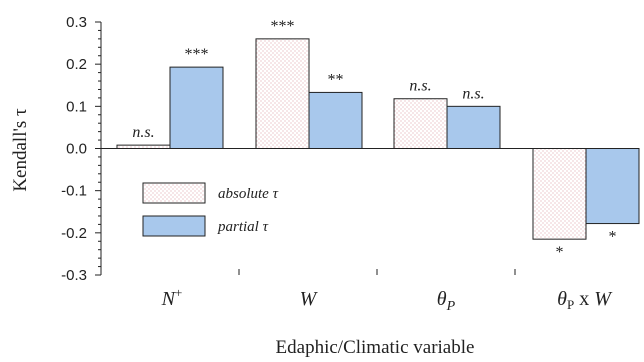 This screenshot has width=644, height=362. I want to click on y-tick-label: -0.2, so click(74, 233).